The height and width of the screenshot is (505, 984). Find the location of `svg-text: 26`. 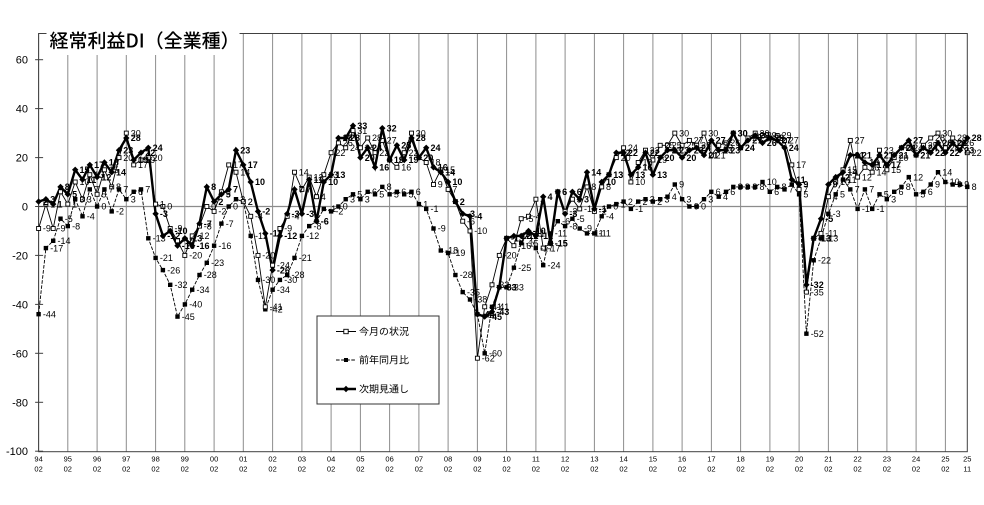

svg-text: 26 is located at coordinates (969, 143).